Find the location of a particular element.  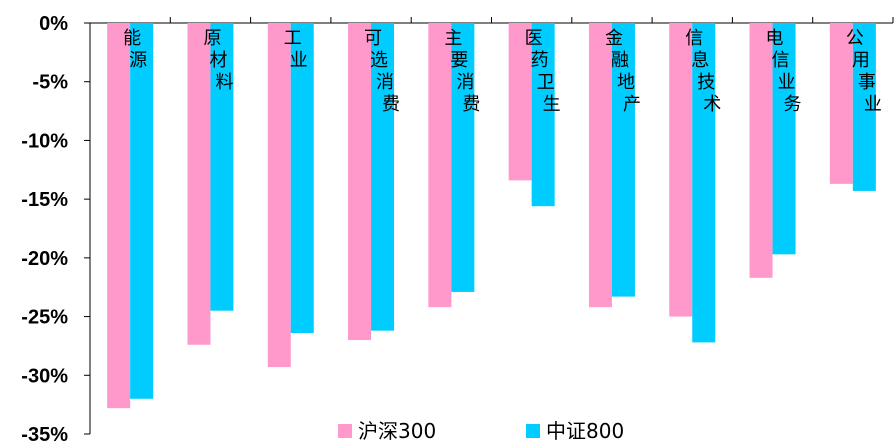

category-label: 原材料 is located at coordinates (218, 60).